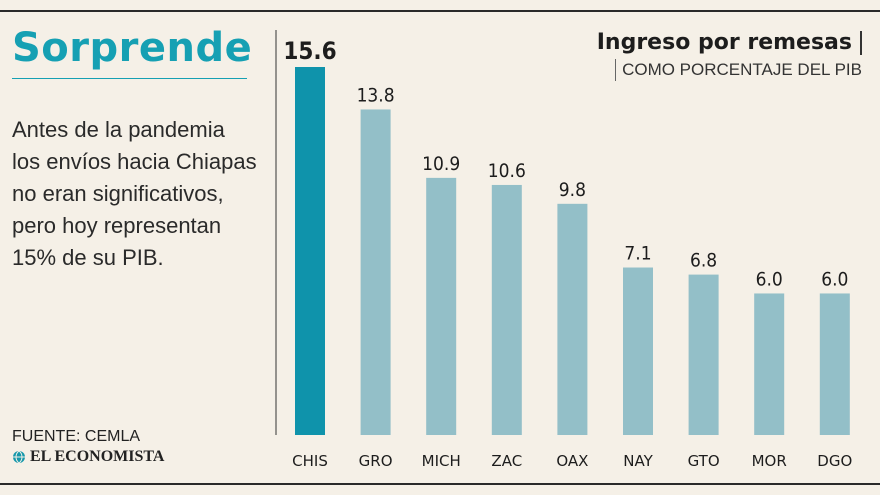 This screenshot has height=495, width=880. Describe the element at coordinates (703, 261) in the screenshot. I see `value-label-gto: 6.8` at that location.